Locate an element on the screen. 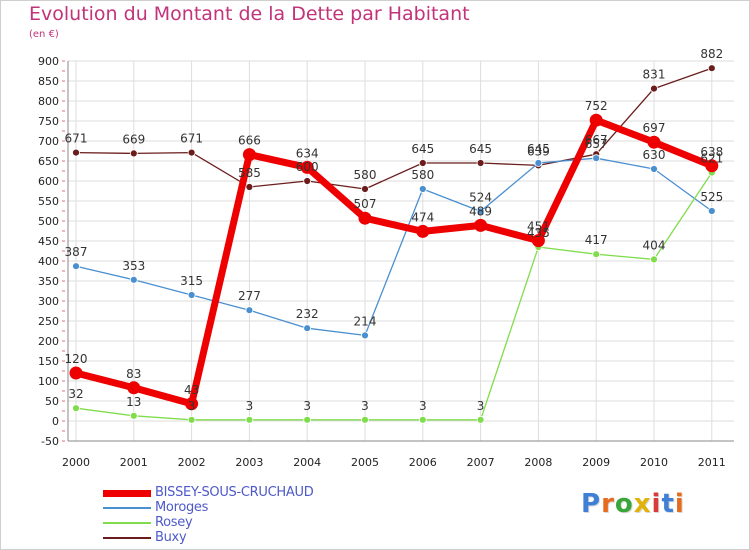 This screenshot has width=750, height=550. data-label: 831 is located at coordinates (654, 75).